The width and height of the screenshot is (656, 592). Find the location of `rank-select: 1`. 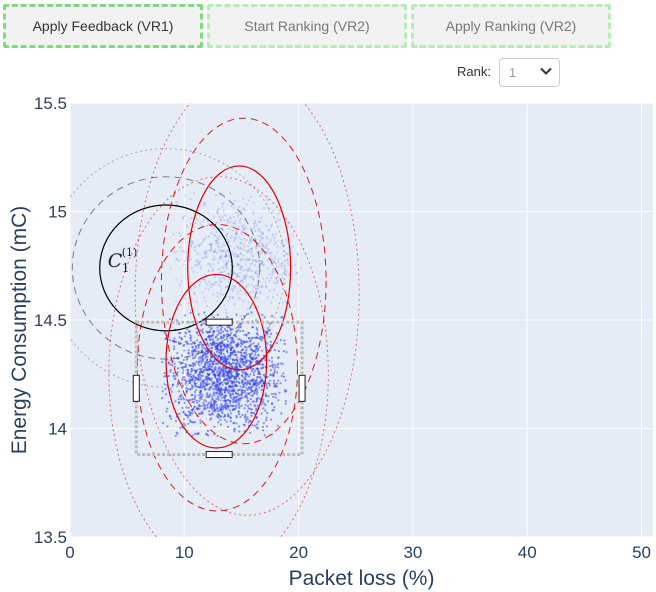

rank-select: 1 is located at coordinates (529, 72).